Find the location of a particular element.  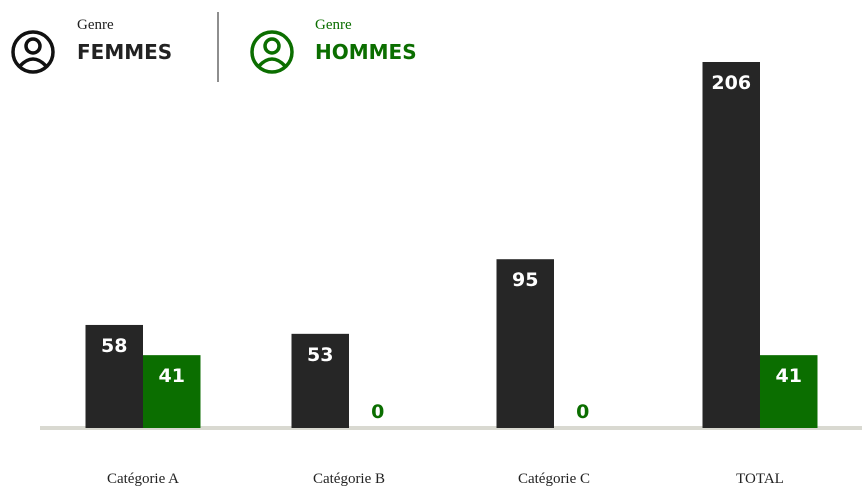

x-tick-label: Catégorie C is located at coordinates (554, 479).